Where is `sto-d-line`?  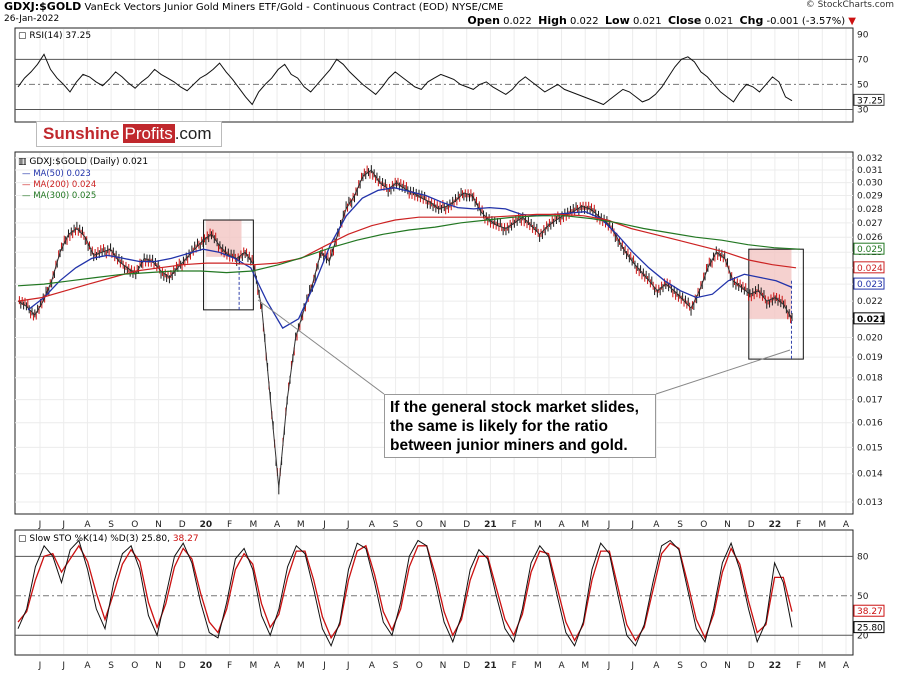
sto-d-line is located at coordinates (405, 592).